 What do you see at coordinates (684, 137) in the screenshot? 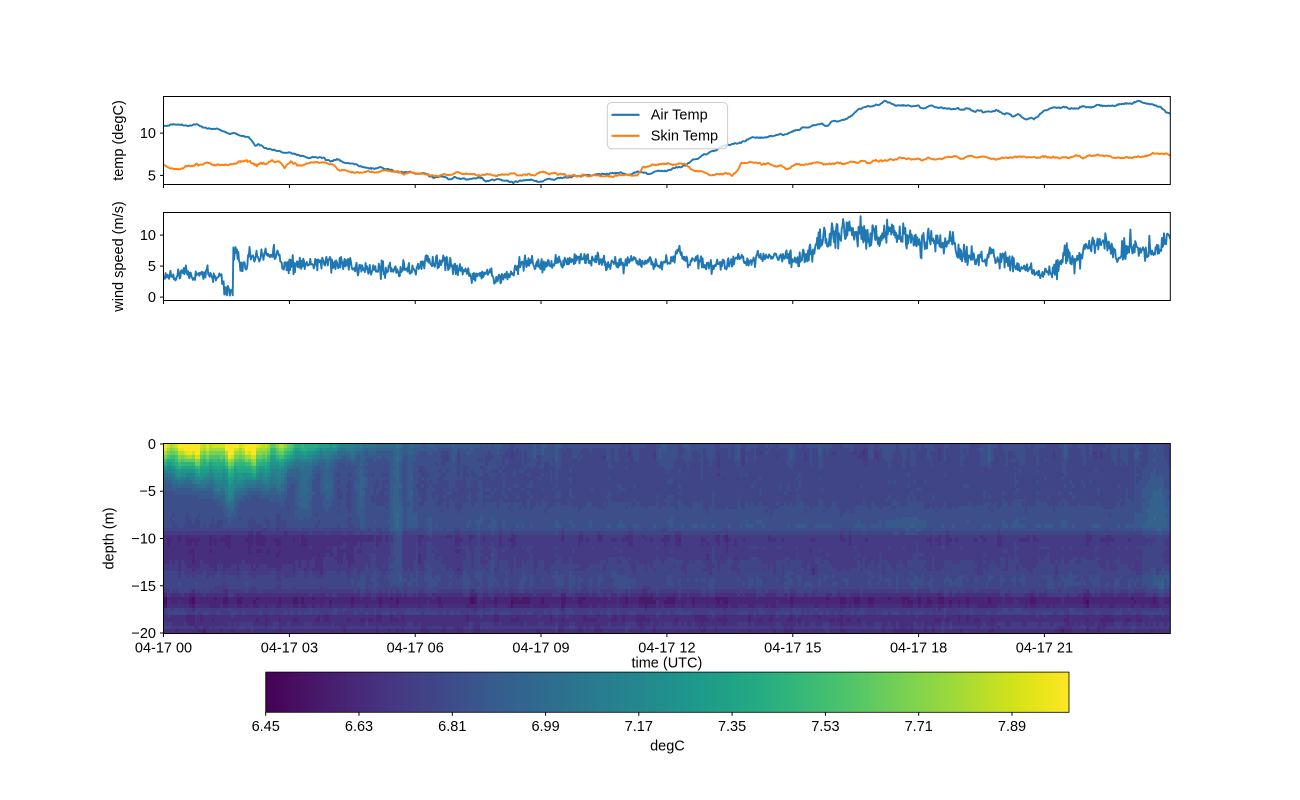
I see `svg-text: Skin Temp` at bounding box center [684, 137].